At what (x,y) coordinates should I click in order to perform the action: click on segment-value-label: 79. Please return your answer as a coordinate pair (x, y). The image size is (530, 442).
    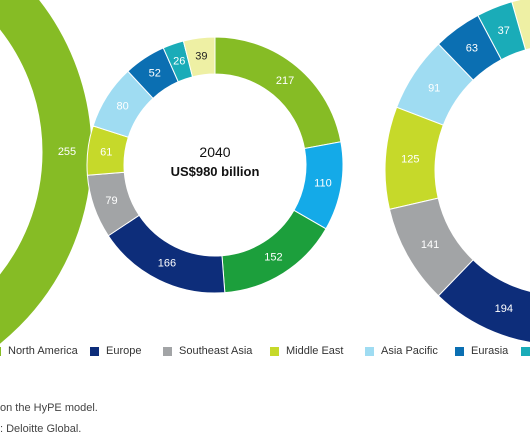
    Looking at the image, I should click on (111, 201).